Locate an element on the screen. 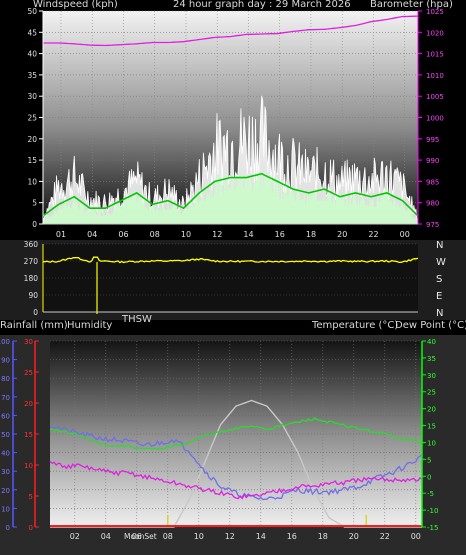  humidity-axis-label: Humidity is located at coordinates (90, 325).